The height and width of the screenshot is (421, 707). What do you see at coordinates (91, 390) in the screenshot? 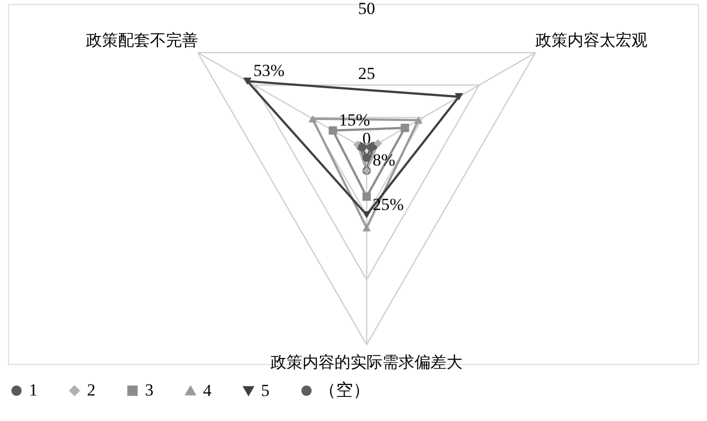
I see `legend-label: 2` at bounding box center [91, 390].